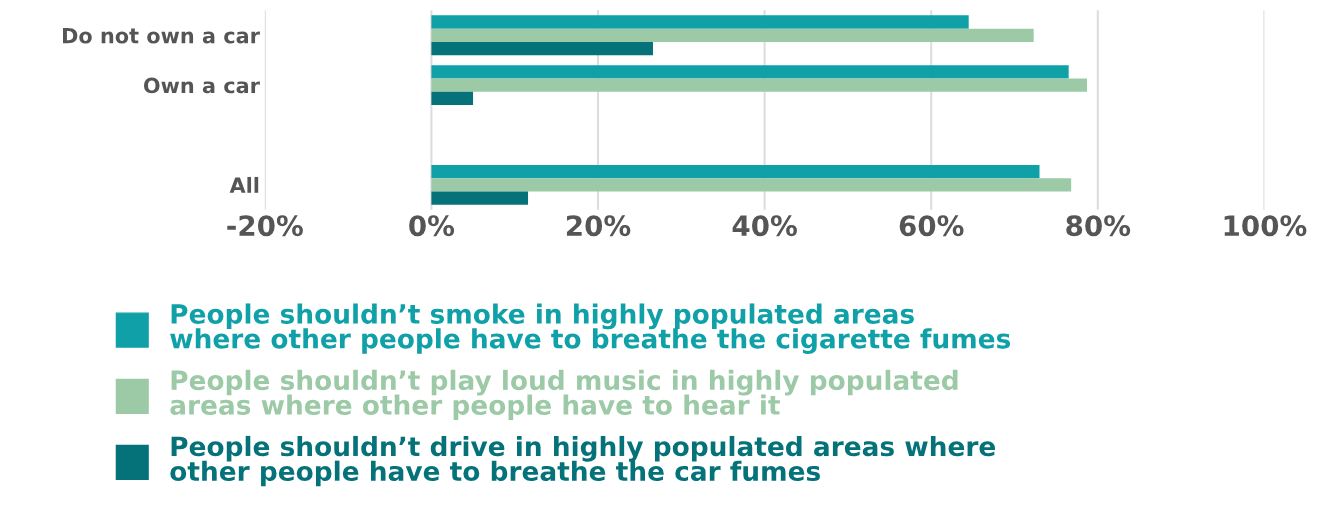 The height and width of the screenshot is (518, 1324). I want to click on y-tick-label: Do not own a car, so click(161, 36).